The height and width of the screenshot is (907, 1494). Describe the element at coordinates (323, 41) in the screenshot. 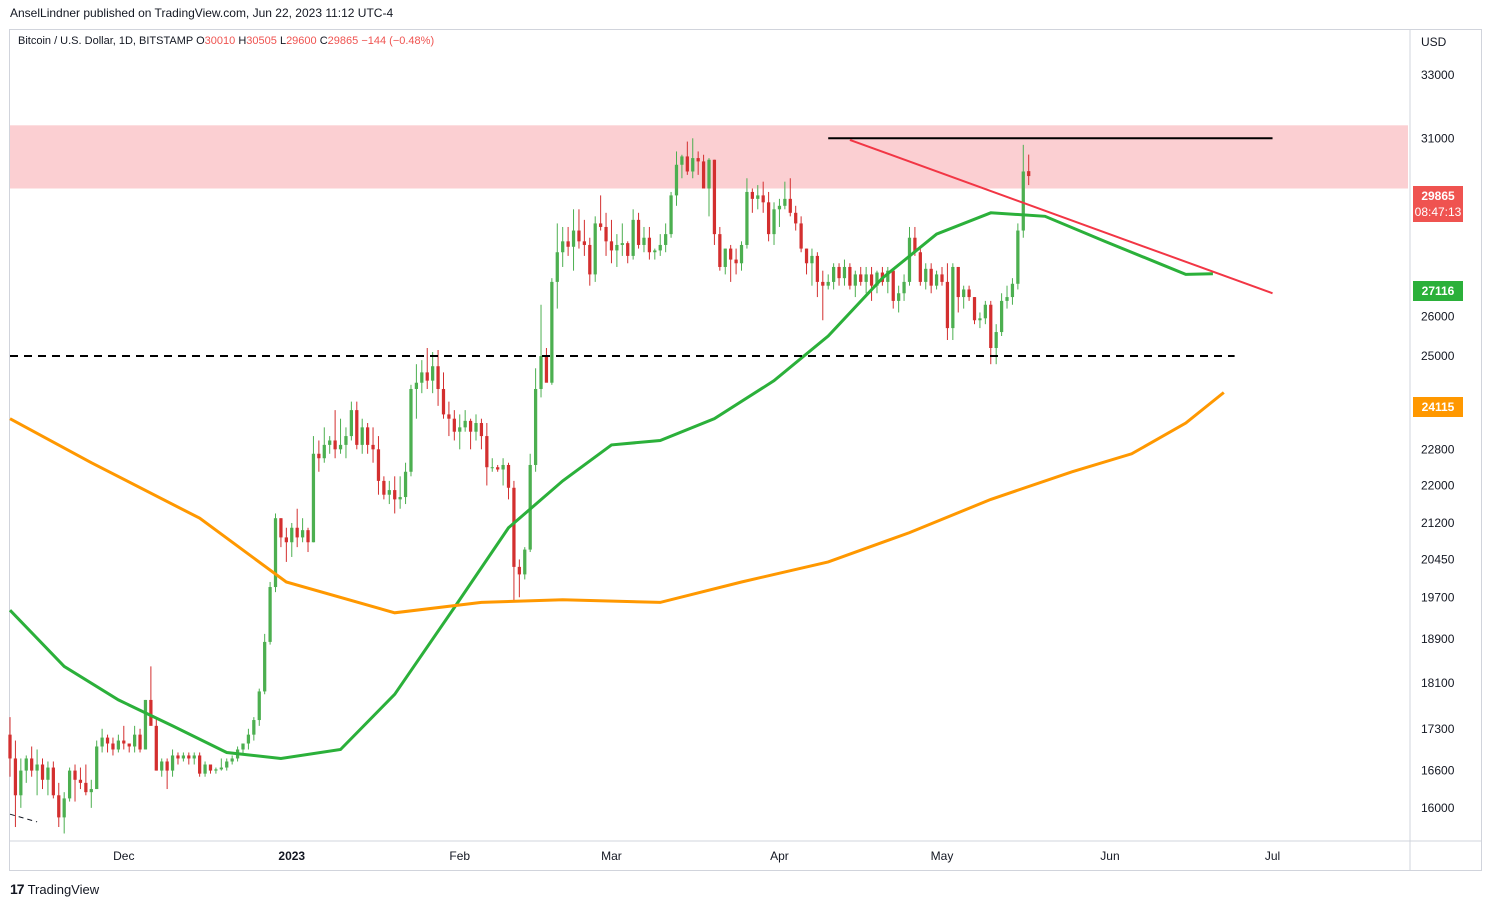

I see `legend-close-label: C` at that location.